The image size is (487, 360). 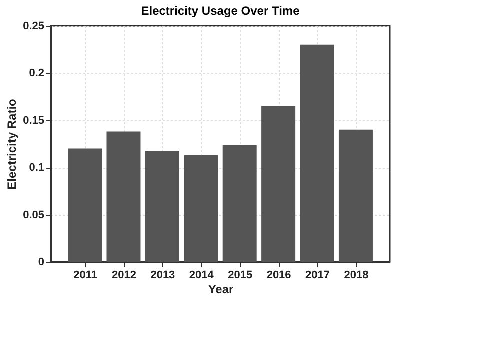 What do you see at coordinates (86, 276) in the screenshot?
I see `x-tick-label: 2011` at bounding box center [86, 276].